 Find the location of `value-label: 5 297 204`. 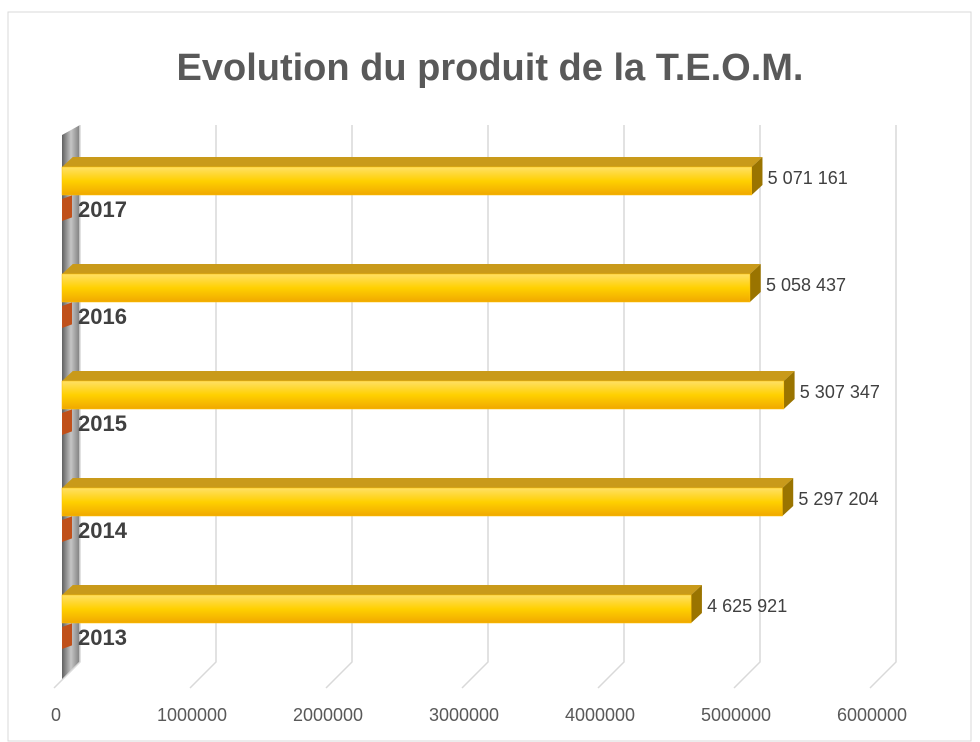

value-label: 5 297 204 is located at coordinates (838, 499).